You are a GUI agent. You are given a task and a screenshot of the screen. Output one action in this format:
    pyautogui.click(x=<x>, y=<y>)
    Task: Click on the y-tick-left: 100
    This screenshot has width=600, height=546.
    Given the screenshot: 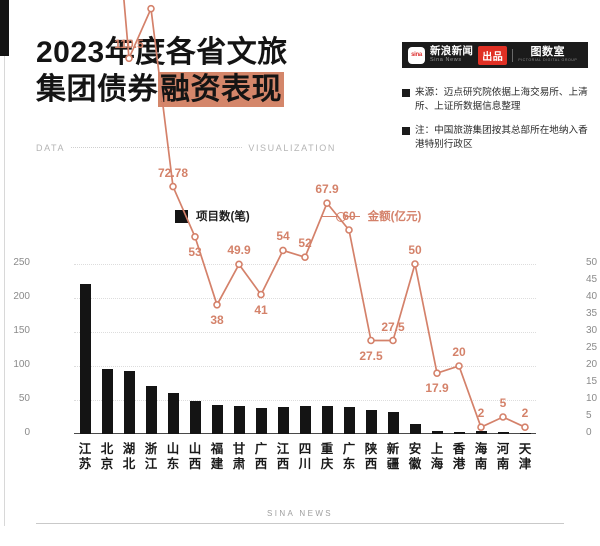 What is the action you would take?
    pyautogui.click(x=21, y=364)
    